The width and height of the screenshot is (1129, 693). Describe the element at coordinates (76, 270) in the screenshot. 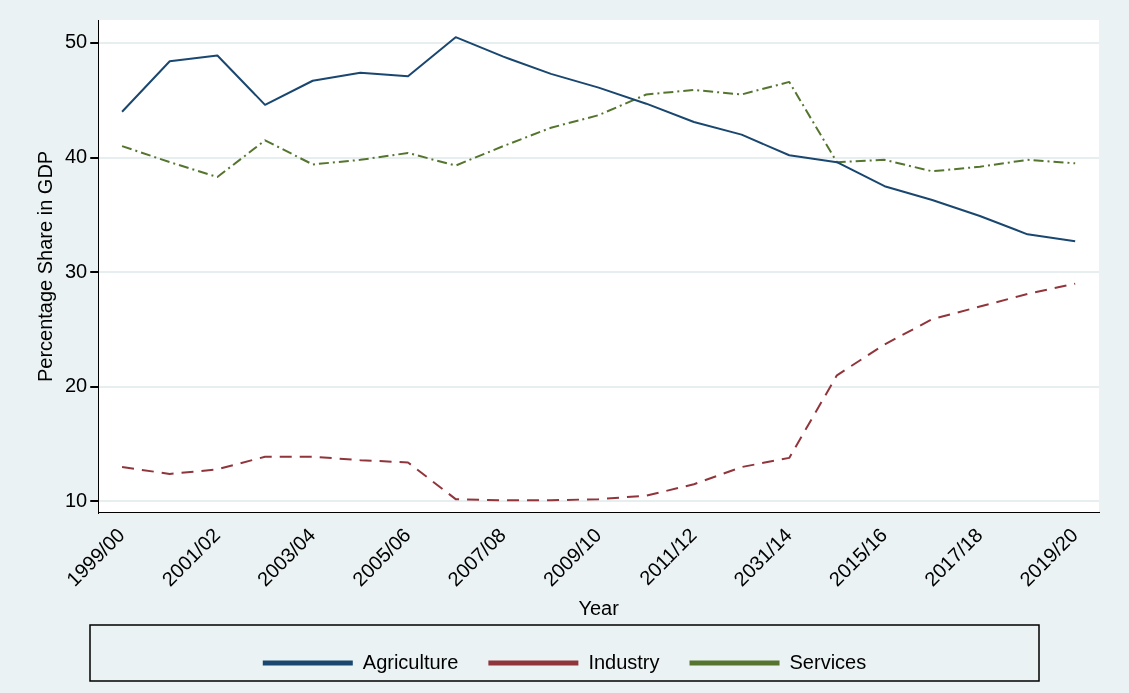

I see `y-tick-label: 30` at that location.